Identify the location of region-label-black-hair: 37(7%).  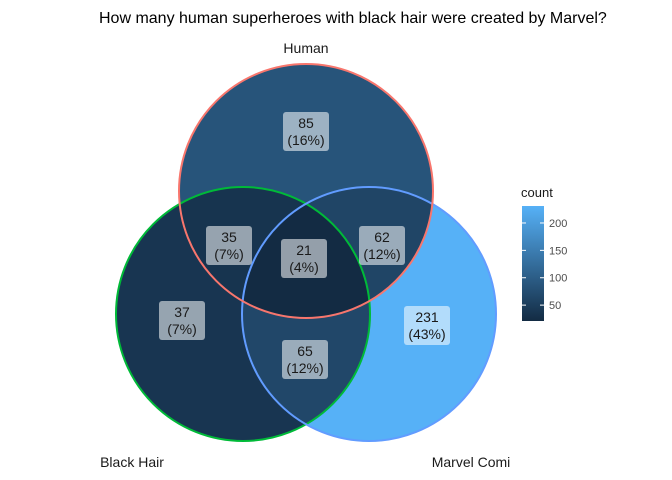
(182, 320).